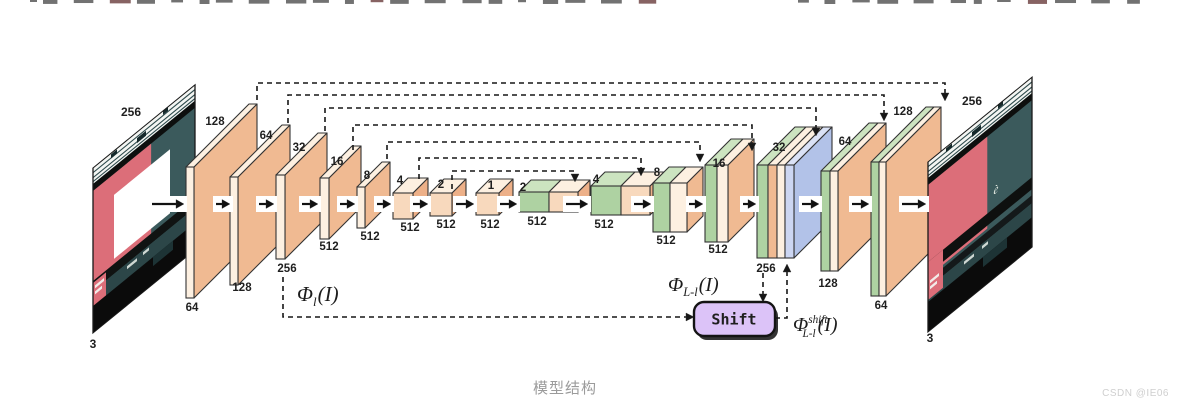  Describe the element at coordinates (484, 297) in the screenshot. I see `phi-l-to-shift-line` at that location.